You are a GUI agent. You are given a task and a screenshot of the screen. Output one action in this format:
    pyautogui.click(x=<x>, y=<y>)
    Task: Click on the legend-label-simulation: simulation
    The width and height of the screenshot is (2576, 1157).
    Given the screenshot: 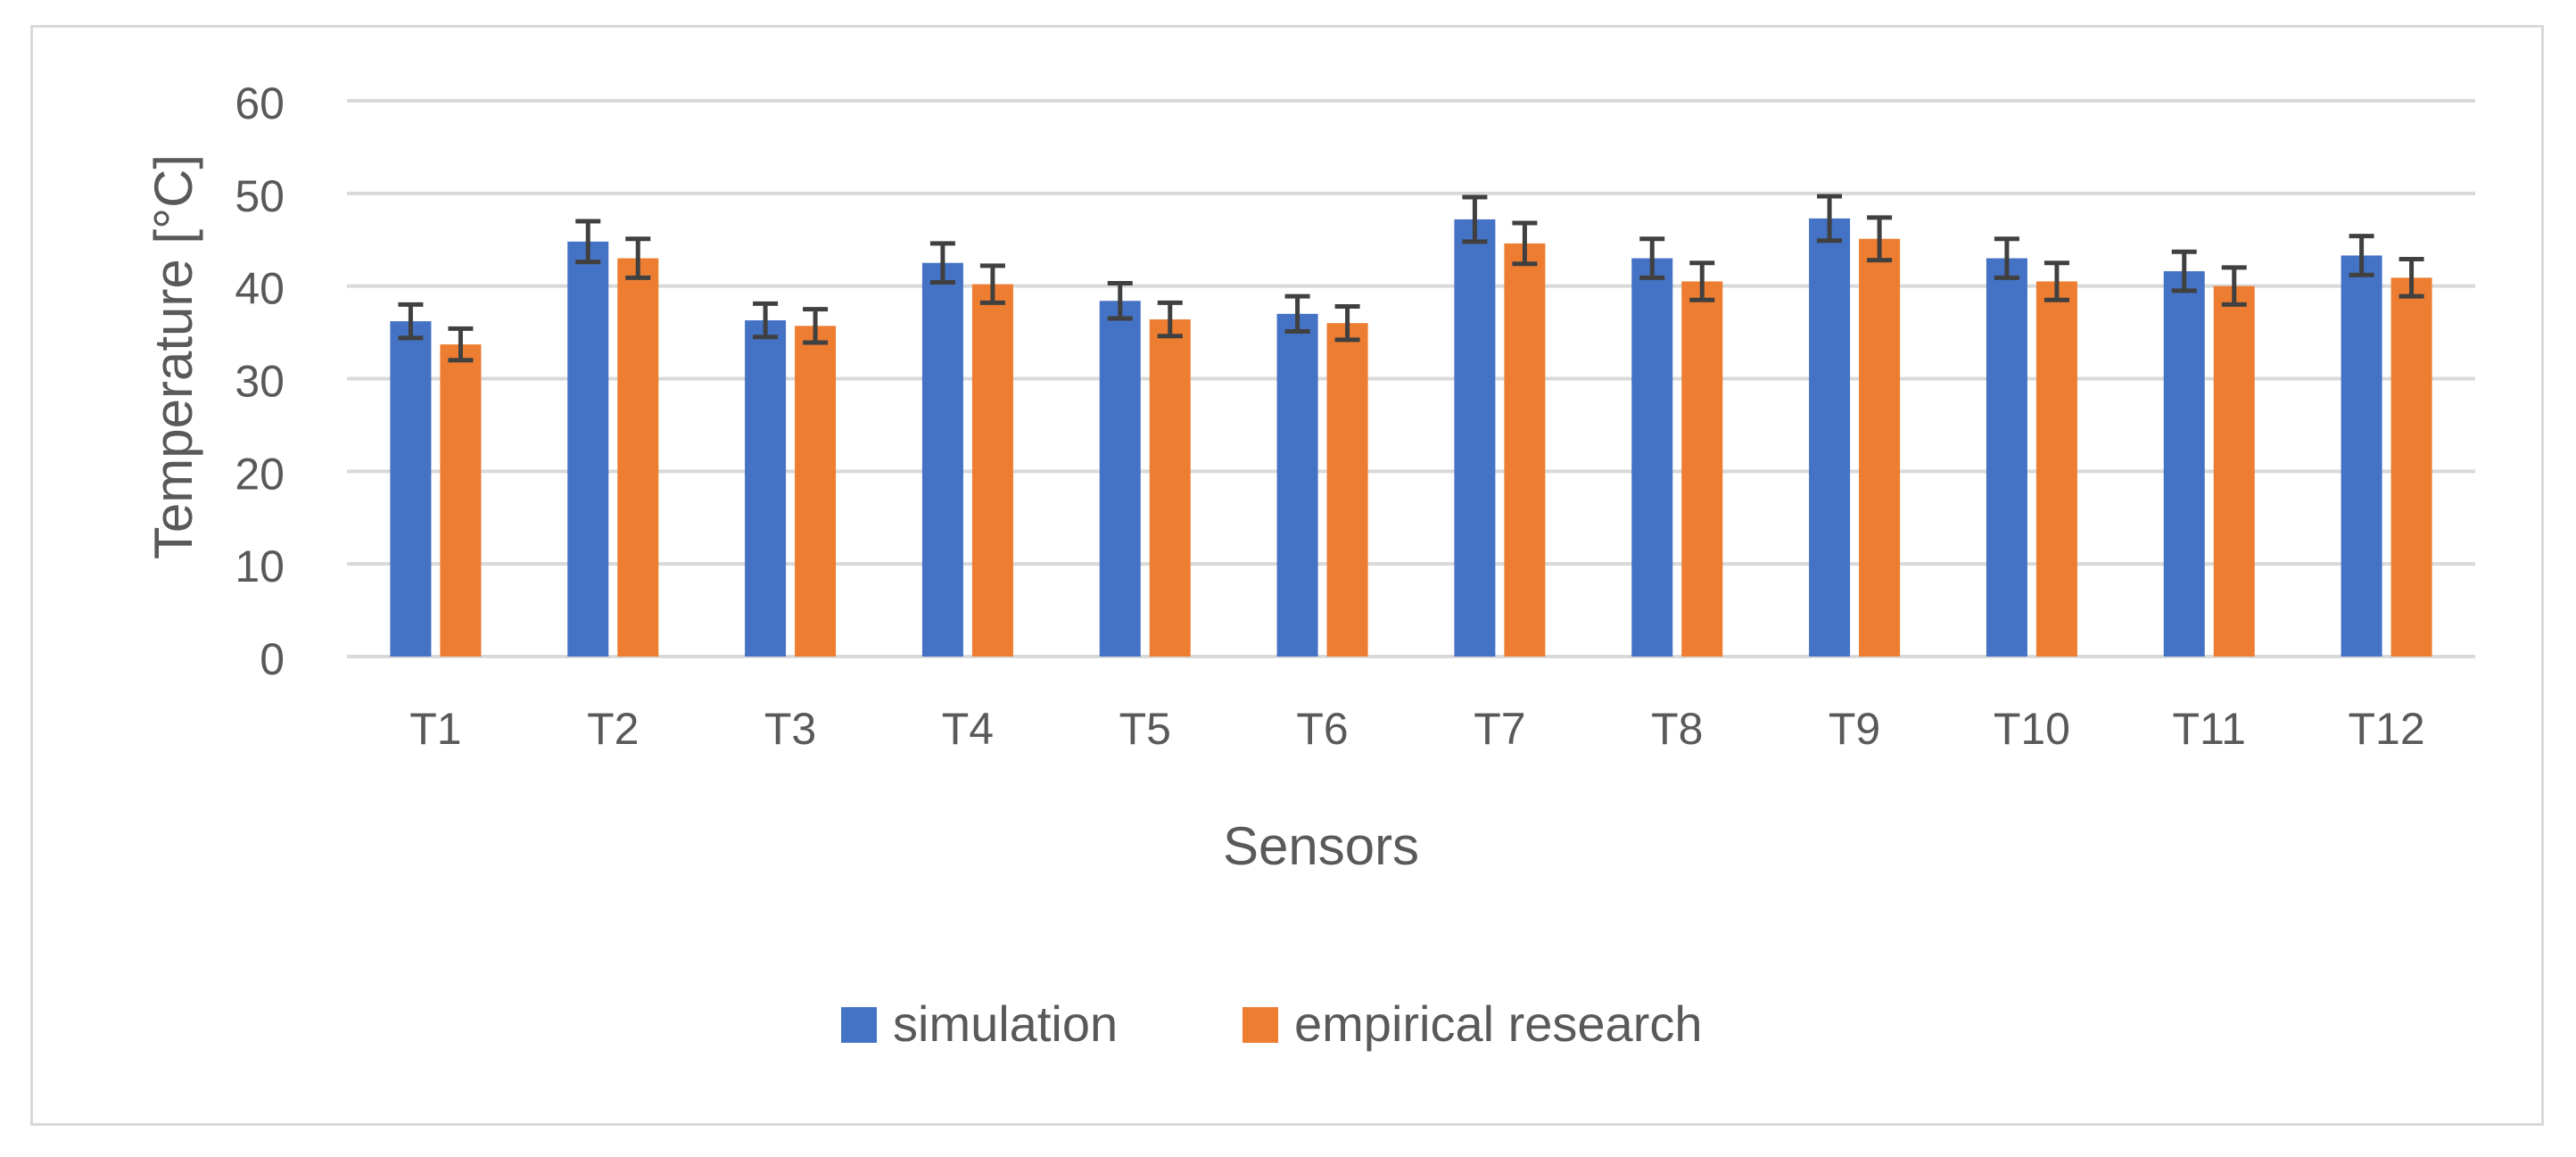 What is the action you would take?
    pyautogui.click(x=1006, y=1024)
    